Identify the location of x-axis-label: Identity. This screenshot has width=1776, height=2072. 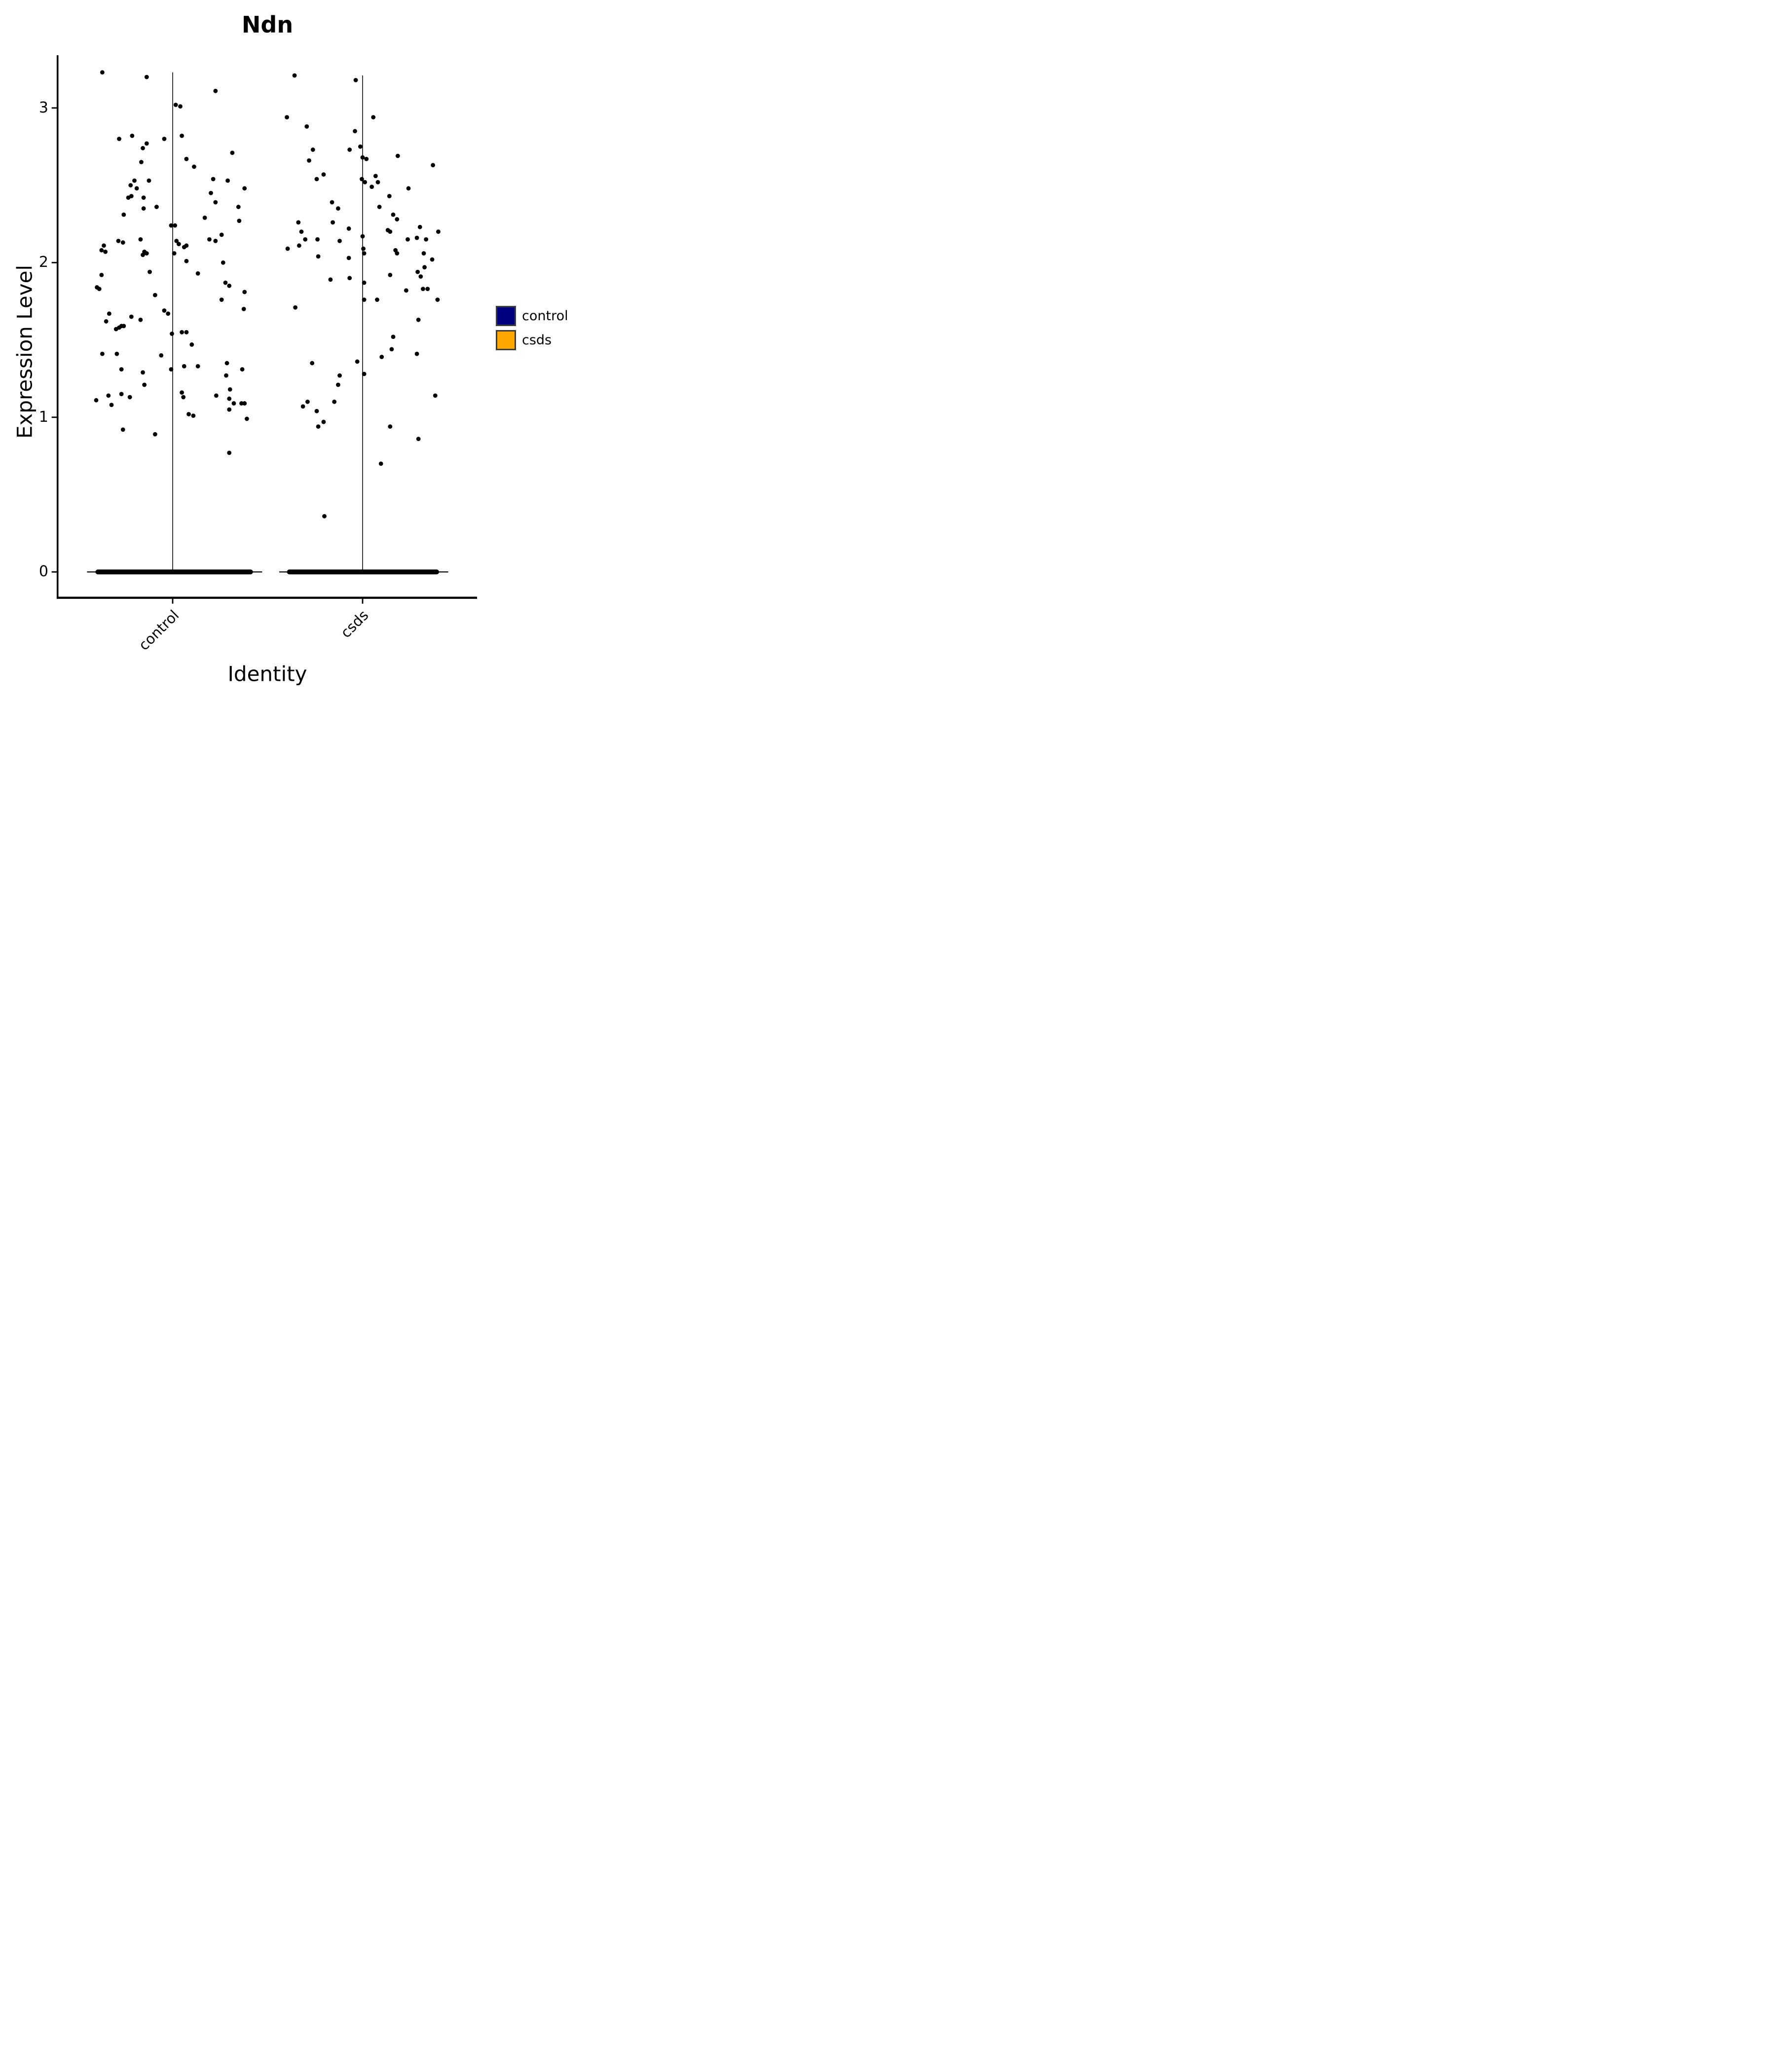
(267, 674).